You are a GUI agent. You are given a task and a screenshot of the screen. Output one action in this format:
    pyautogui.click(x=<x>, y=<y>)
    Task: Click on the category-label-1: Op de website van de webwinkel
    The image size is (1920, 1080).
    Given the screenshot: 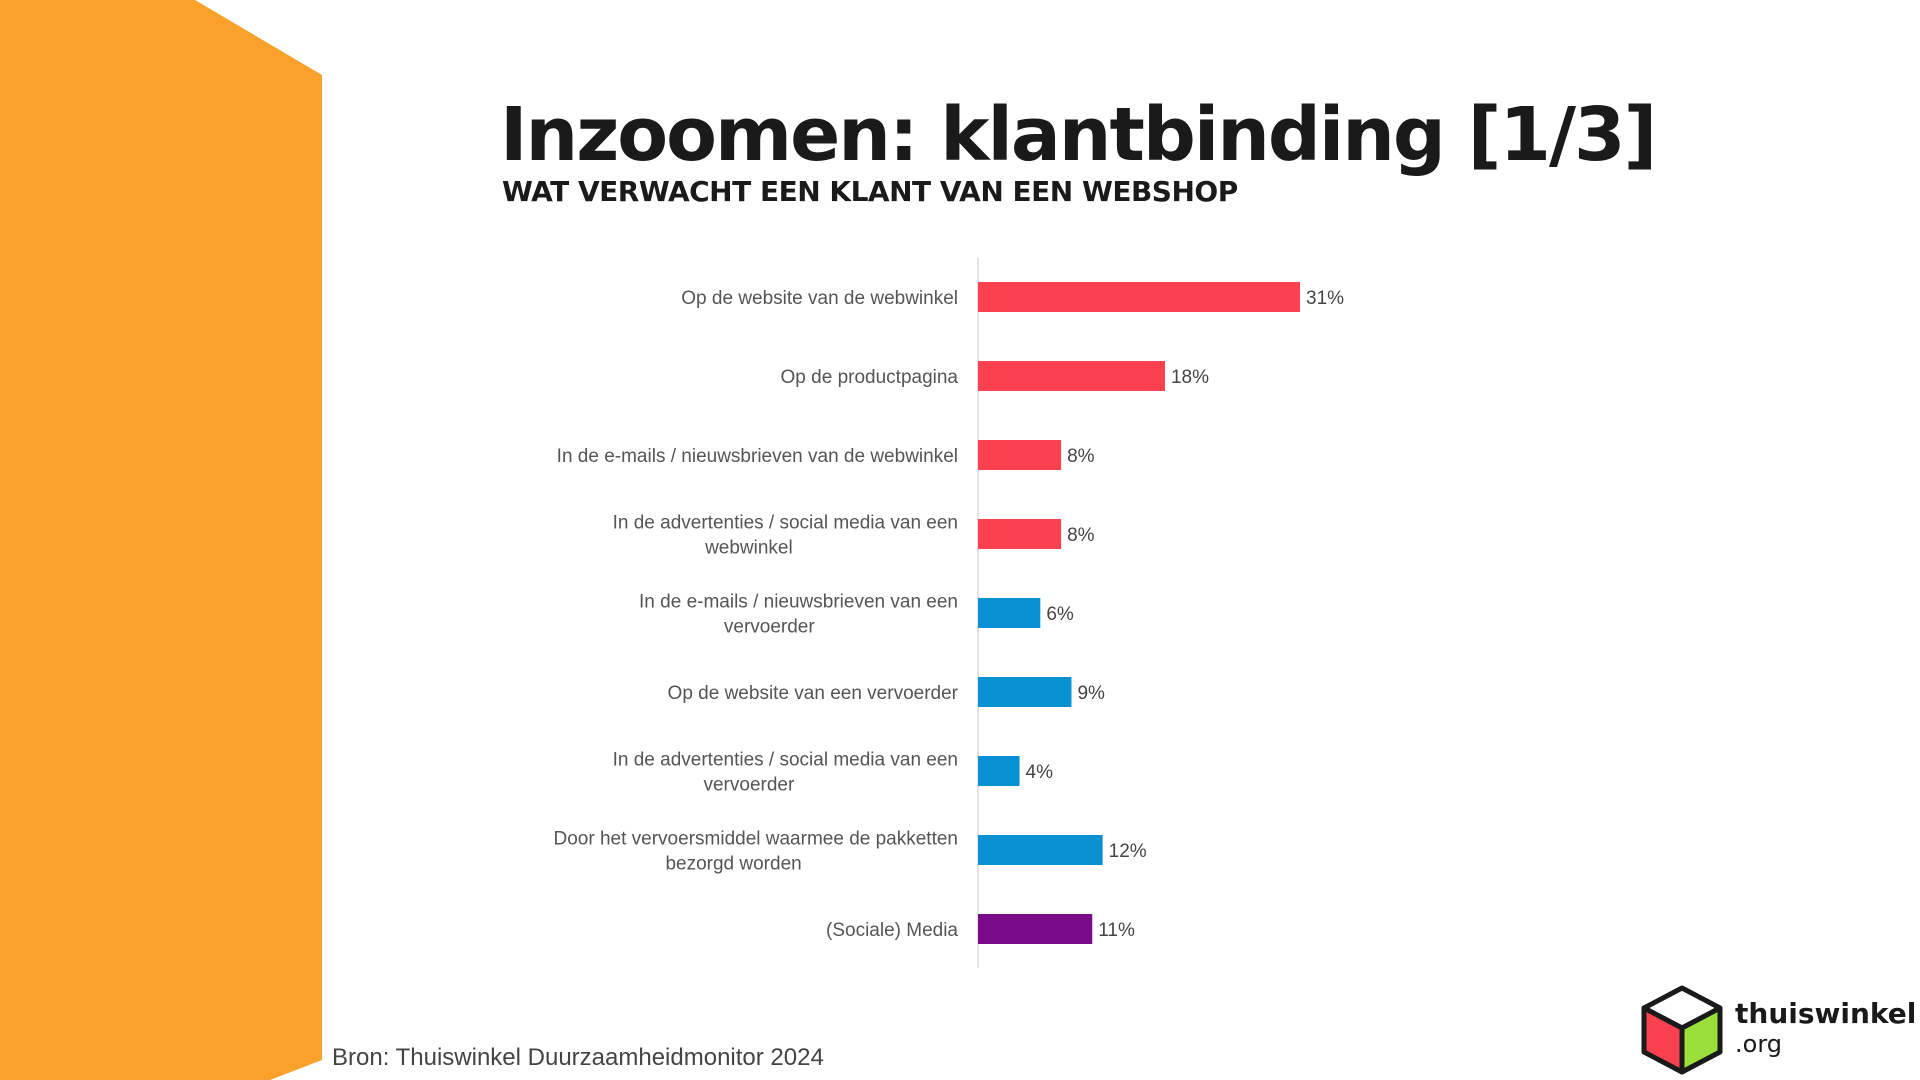 What is the action you would take?
    pyautogui.click(x=819, y=298)
    